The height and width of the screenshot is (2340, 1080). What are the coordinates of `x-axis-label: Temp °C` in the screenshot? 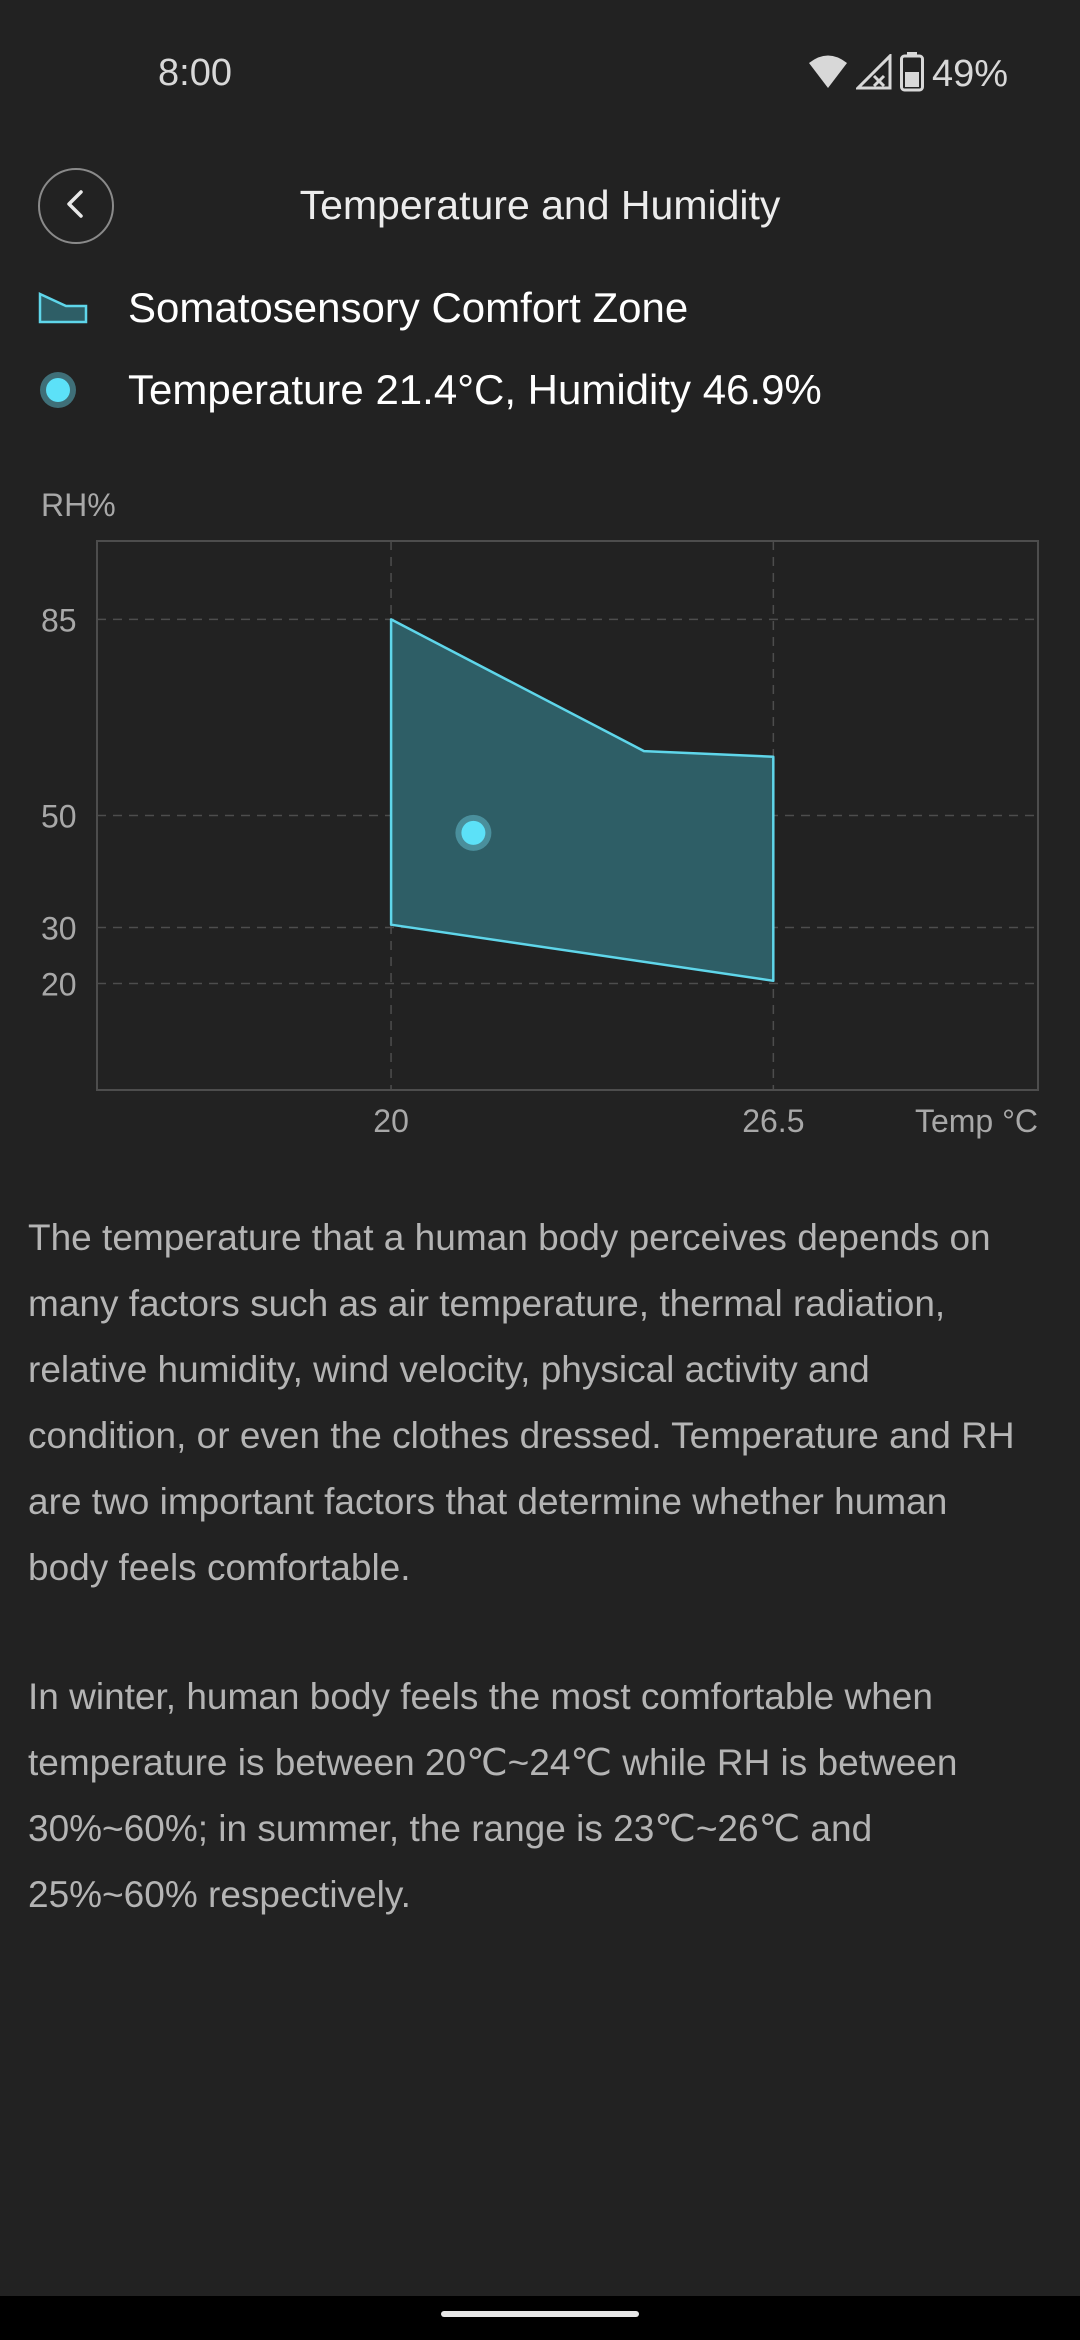 It's located at (976, 1121).